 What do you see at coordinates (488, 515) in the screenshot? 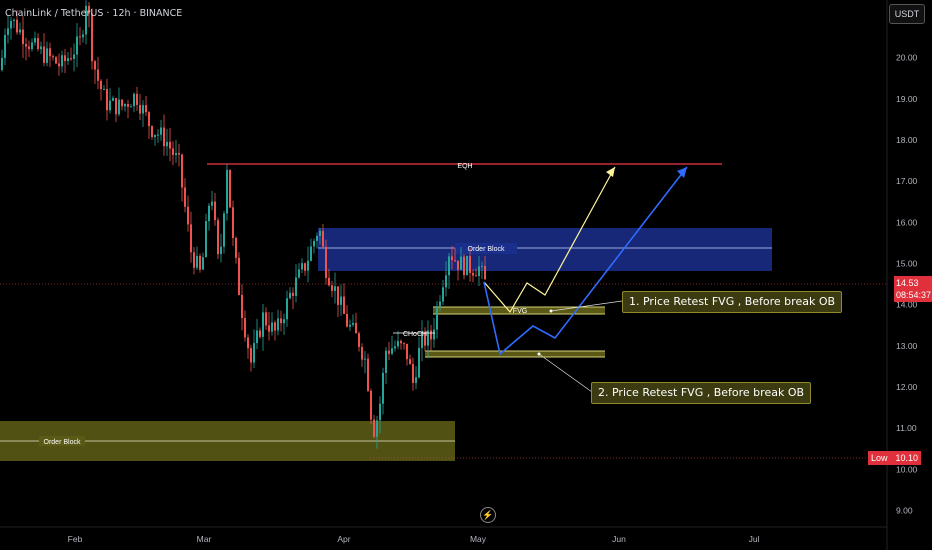
I see `lightning-icon: ⚡` at bounding box center [488, 515].